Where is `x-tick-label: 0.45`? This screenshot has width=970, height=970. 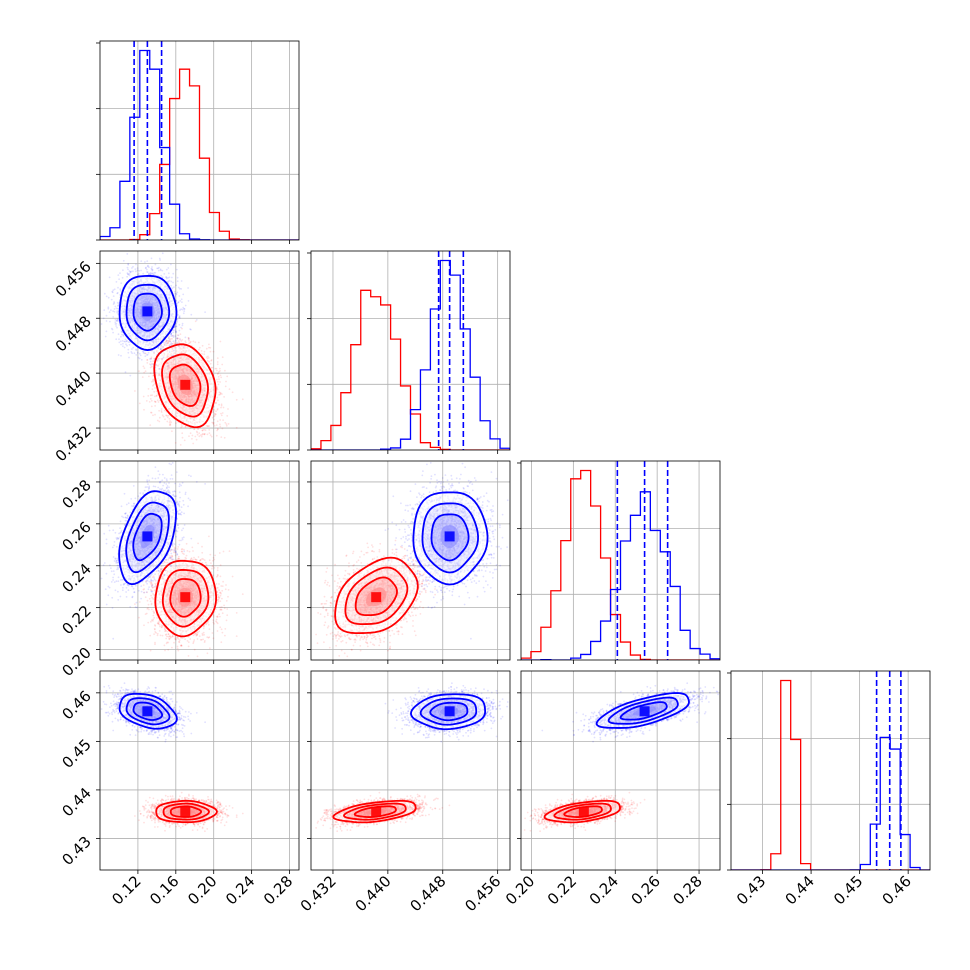
x-tick-label: 0.45 is located at coordinates (848, 890).